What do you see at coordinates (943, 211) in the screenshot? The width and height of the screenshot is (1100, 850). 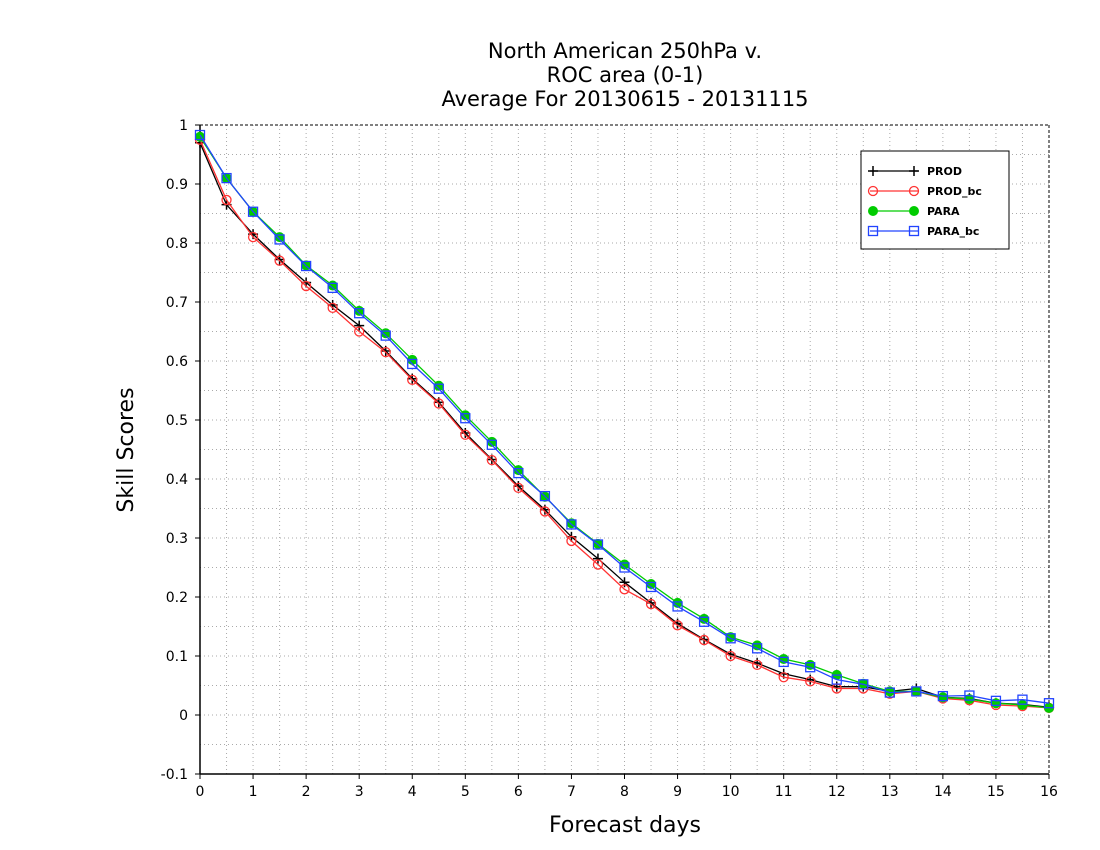 I see `legend-label-para: PARA` at bounding box center [943, 211].